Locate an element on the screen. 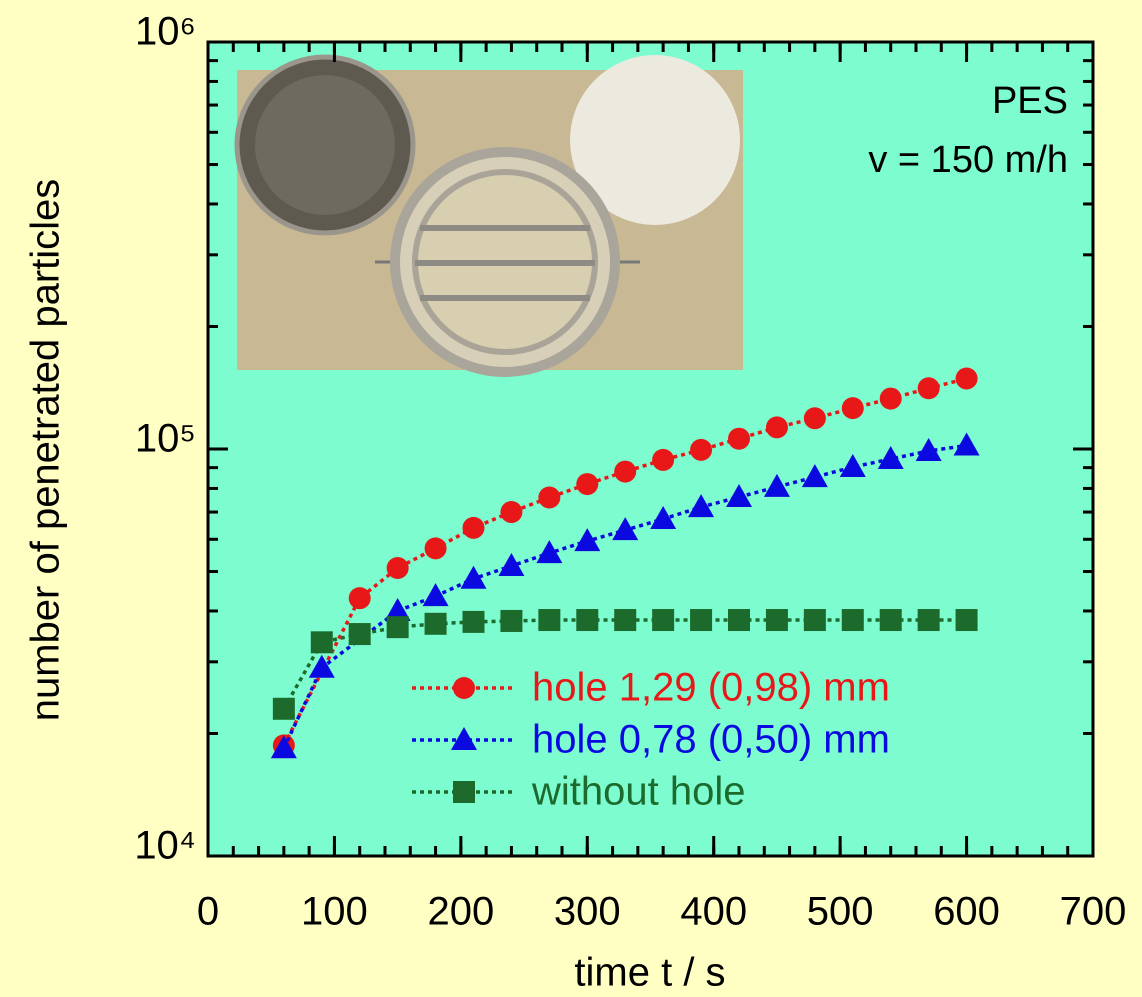  x-tick-label: 300 is located at coordinates (587, 912).